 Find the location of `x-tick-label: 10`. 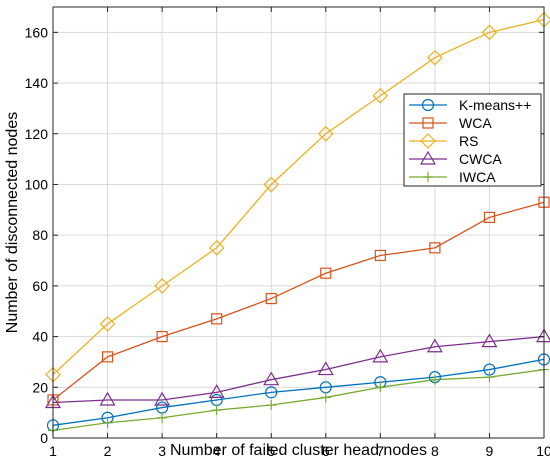

x-tick-label: 10 is located at coordinates (543, 451).